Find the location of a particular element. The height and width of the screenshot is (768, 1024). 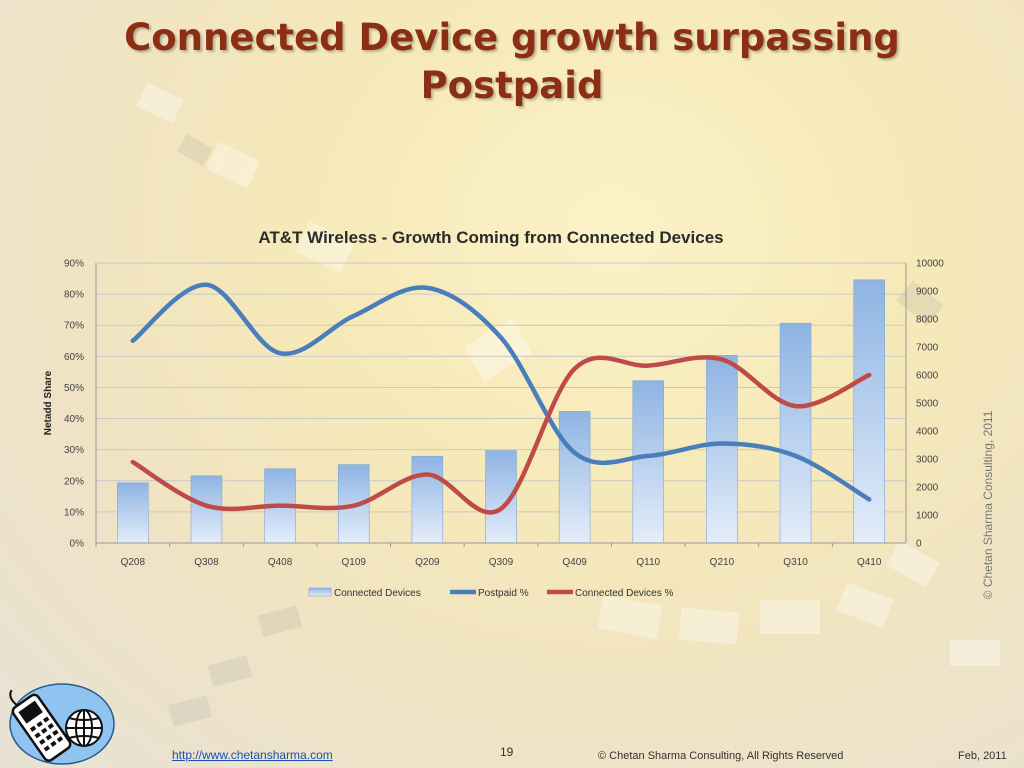

y-tick-label-right: 2000 is located at coordinates (927, 488).